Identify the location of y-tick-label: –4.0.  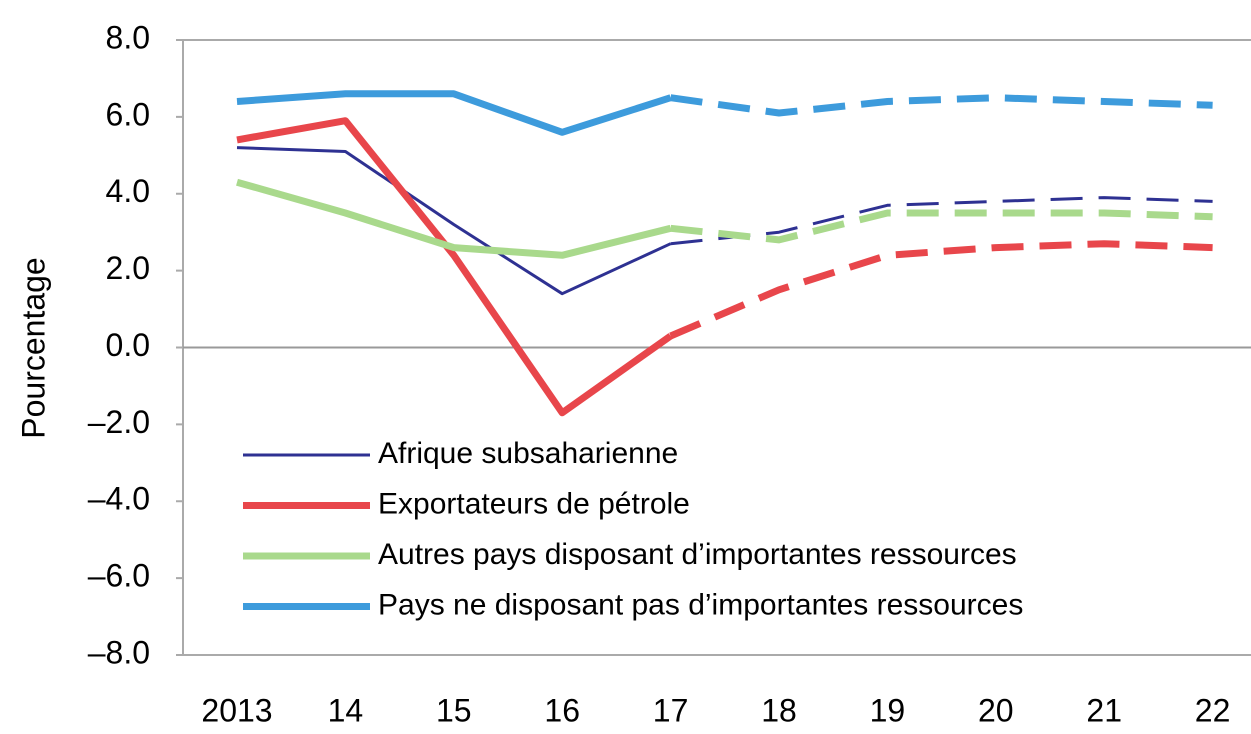
(119, 499).